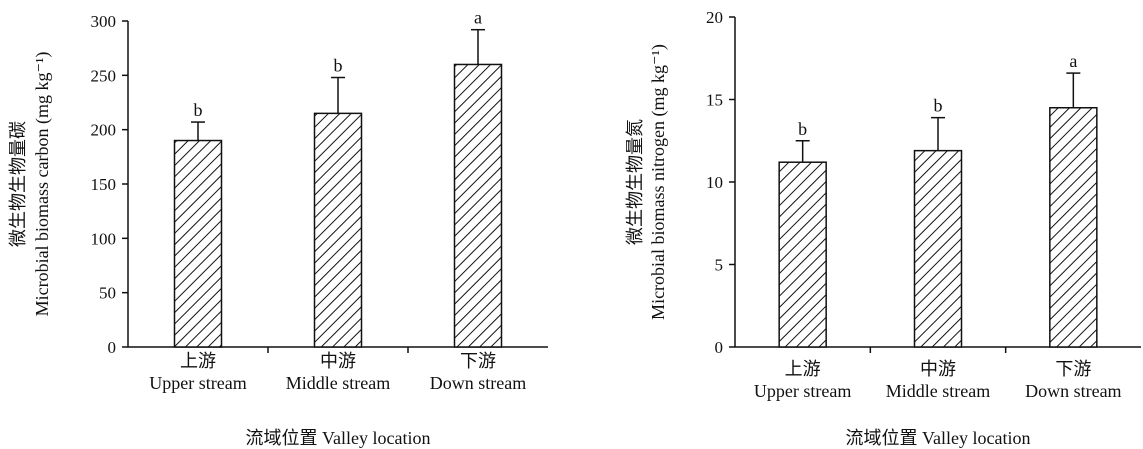 This screenshot has width=1143, height=449. I want to click on y-tick-label: 10, so click(714, 182).